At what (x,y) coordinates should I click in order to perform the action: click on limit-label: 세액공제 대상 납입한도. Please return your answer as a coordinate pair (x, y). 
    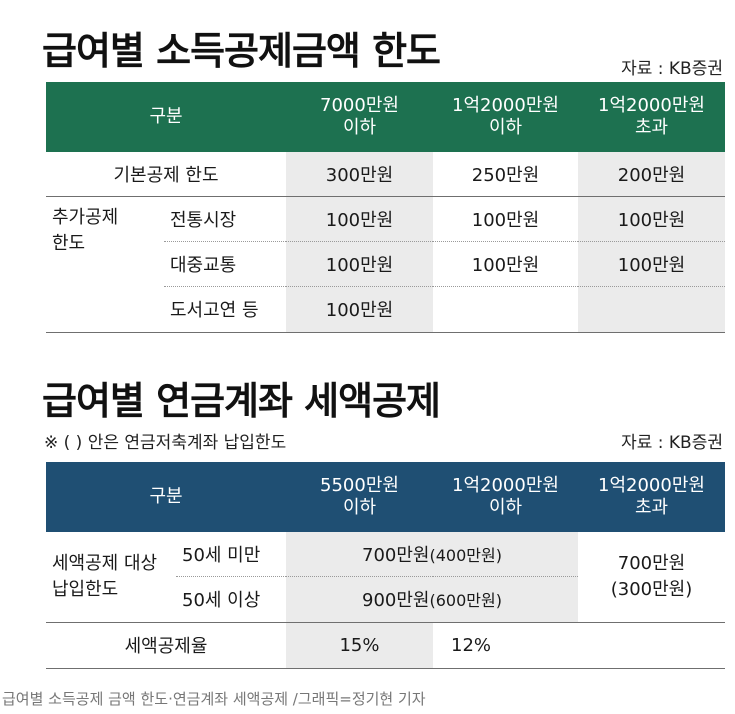
    Looking at the image, I should click on (111, 577).